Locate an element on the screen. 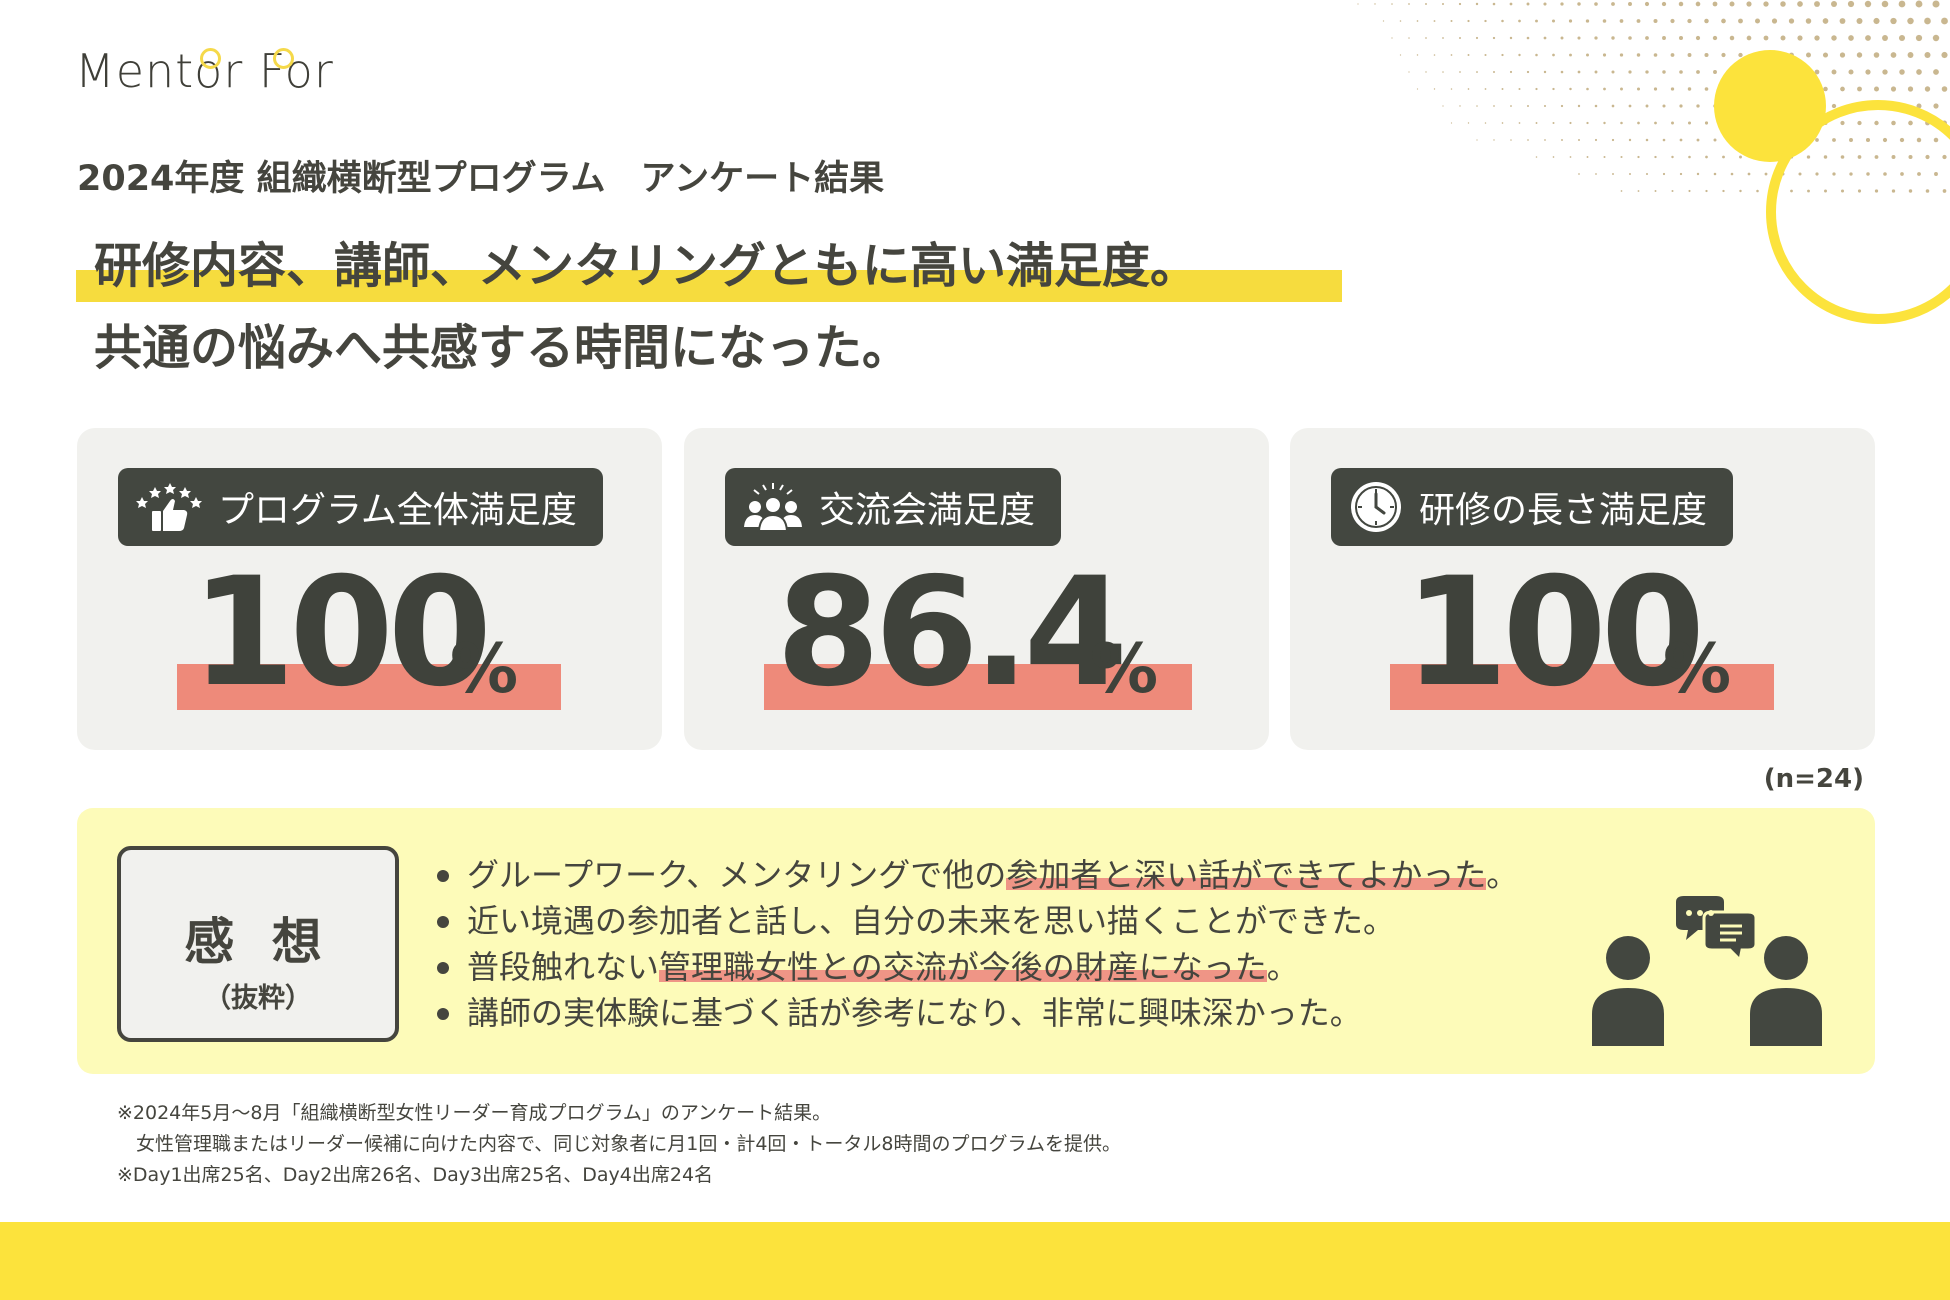  impressions-title: 感 想 is located at coordinates (258, 942).